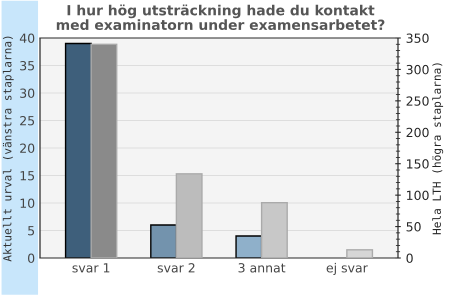 Image resolution: width=450 pixels, height=300 pixels. I want to click on y-tick-label: 40, so click(27, 38).